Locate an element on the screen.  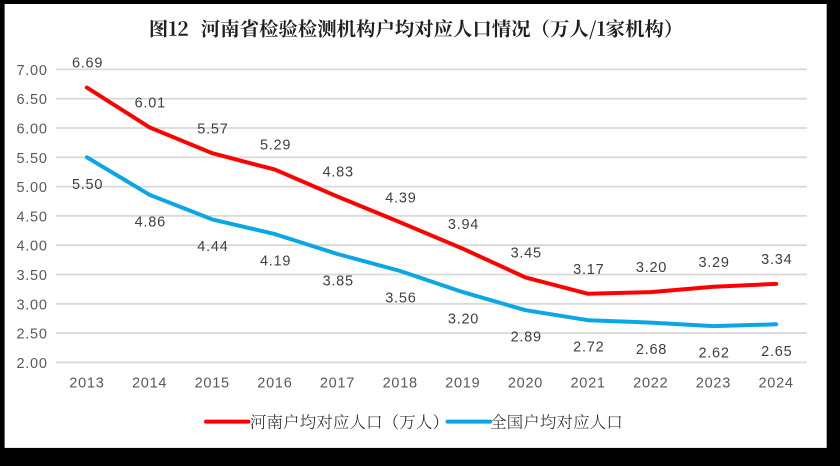
svg-text: 7.00 is located at coordinates (31, 71).